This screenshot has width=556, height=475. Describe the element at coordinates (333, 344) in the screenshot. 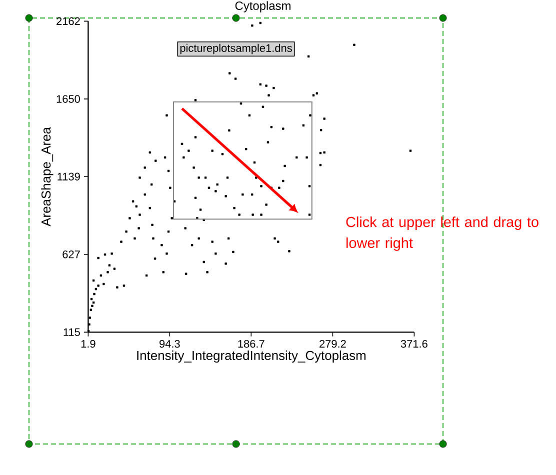

I see `x-tick-label: 279.2` at that location.